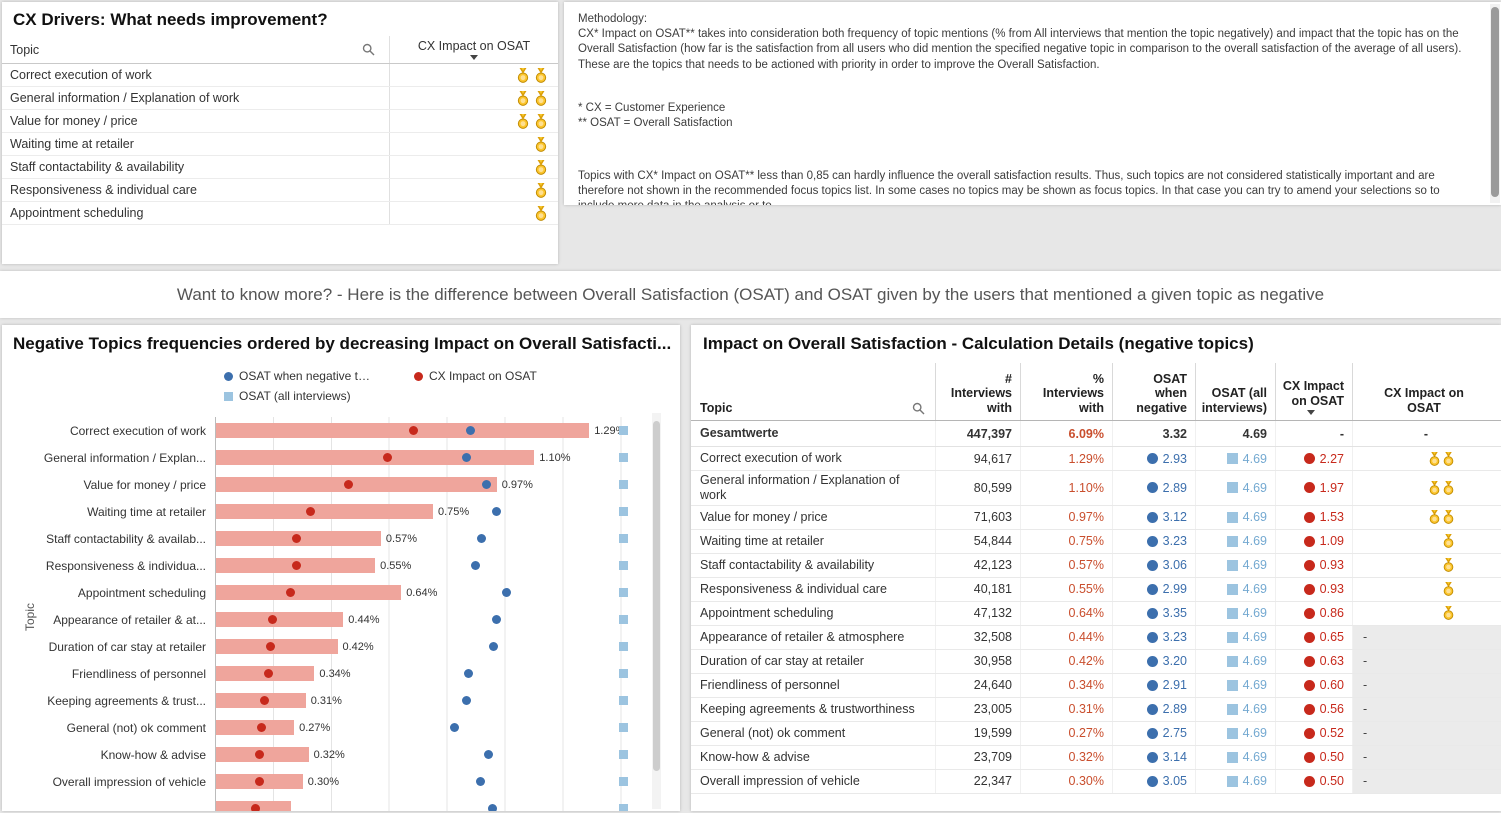 The width and height of the screenshot is (1501, 813). I want to click on column-header-cx_impact: CX Impact on OSAT, so click(1313, 391).